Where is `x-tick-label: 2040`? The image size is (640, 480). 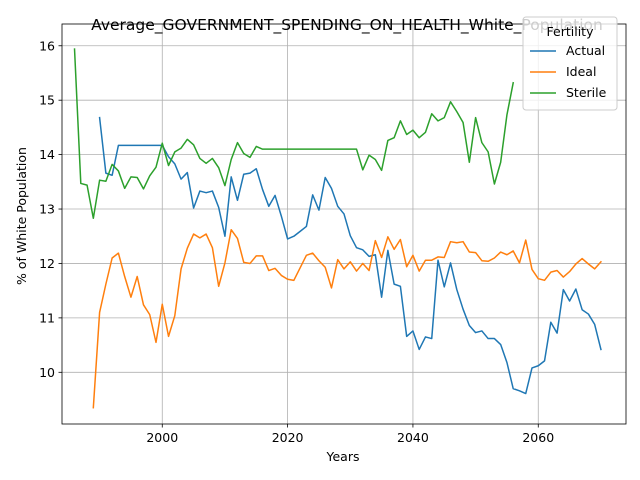
x-tick-label: 2040 is located at coordinates (413, 437).